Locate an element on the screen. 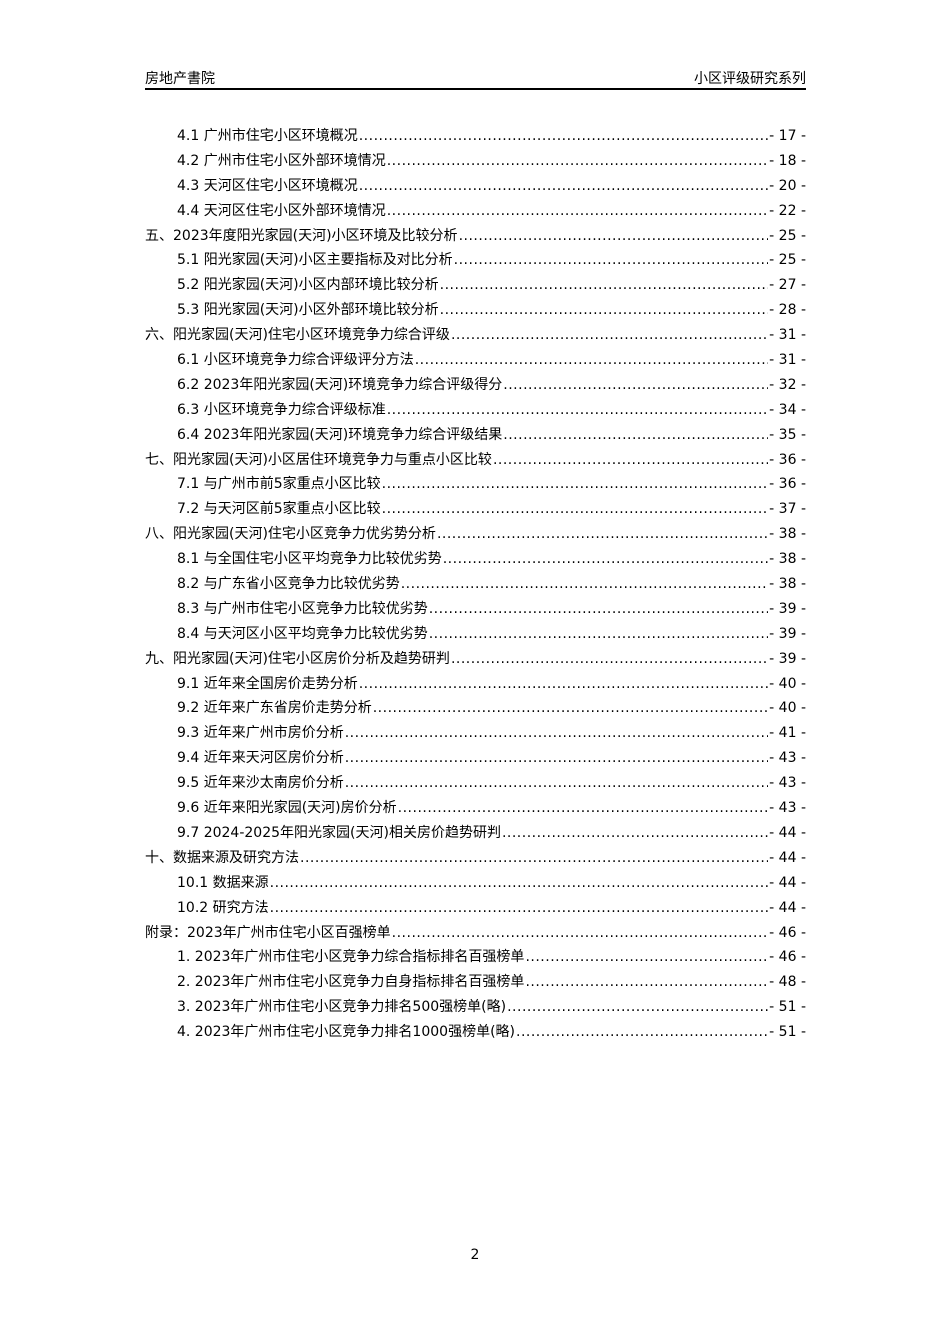 Image resolution: width=950 pixels, height=1344 pixels. toc-entry-label: 6.1 小区环境竞争力综合评级评分方法 is located at coordinates (295, 360).